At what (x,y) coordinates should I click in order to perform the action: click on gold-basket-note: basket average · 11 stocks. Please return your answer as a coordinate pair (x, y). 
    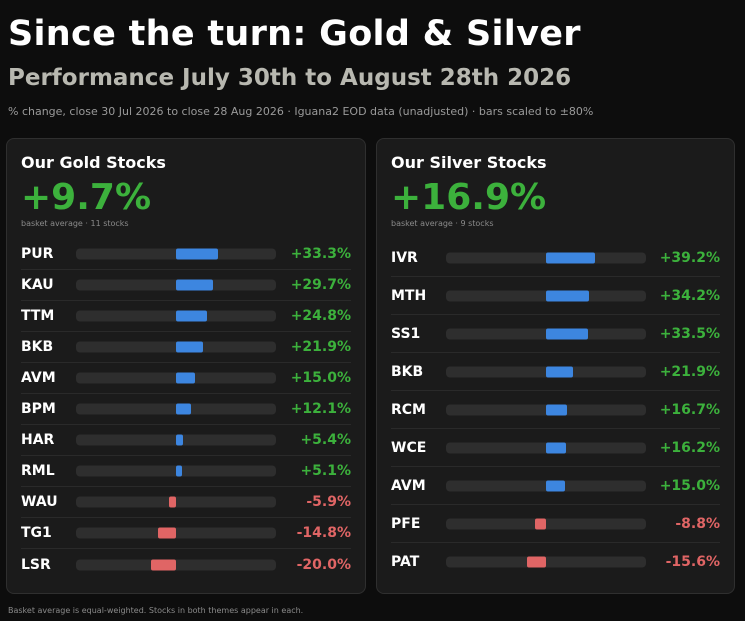
    Looking at the image, I should click on (75, 223).